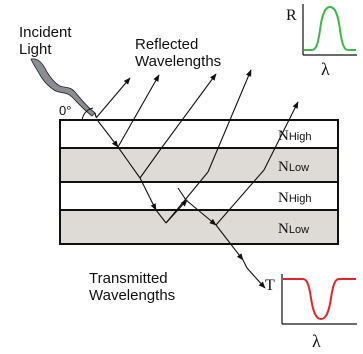 The height and width of the screenshot is (354, 363). What do you see at coordinates (256, 278) in the screenshot?
I see `transmitted-ray` at bounding box center [256, 278].